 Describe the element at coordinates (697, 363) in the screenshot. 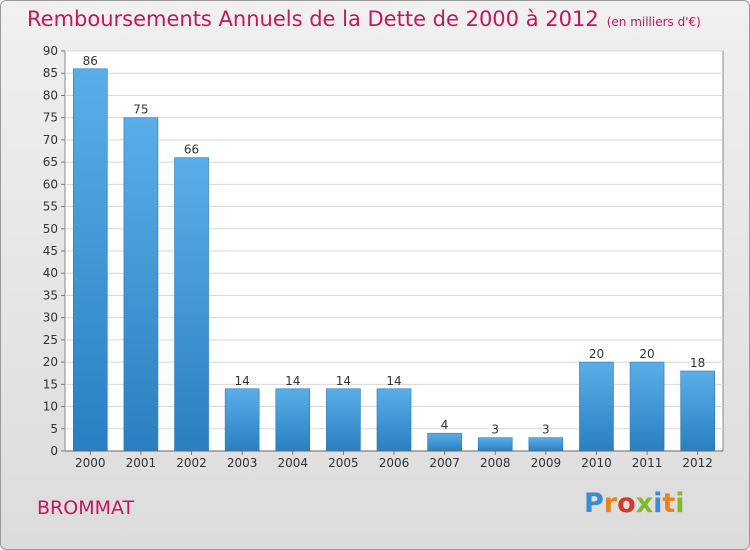

I see `bar-value-label: 18` at that location.